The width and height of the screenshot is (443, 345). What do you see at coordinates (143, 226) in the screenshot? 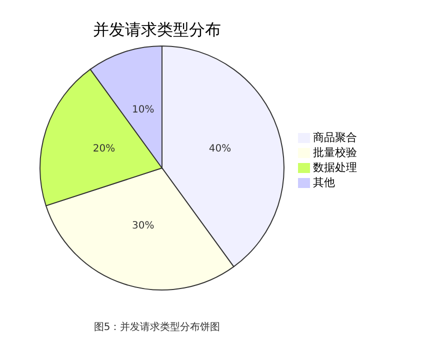
I see `data-label: 30%` at bounding box center [143, 226].